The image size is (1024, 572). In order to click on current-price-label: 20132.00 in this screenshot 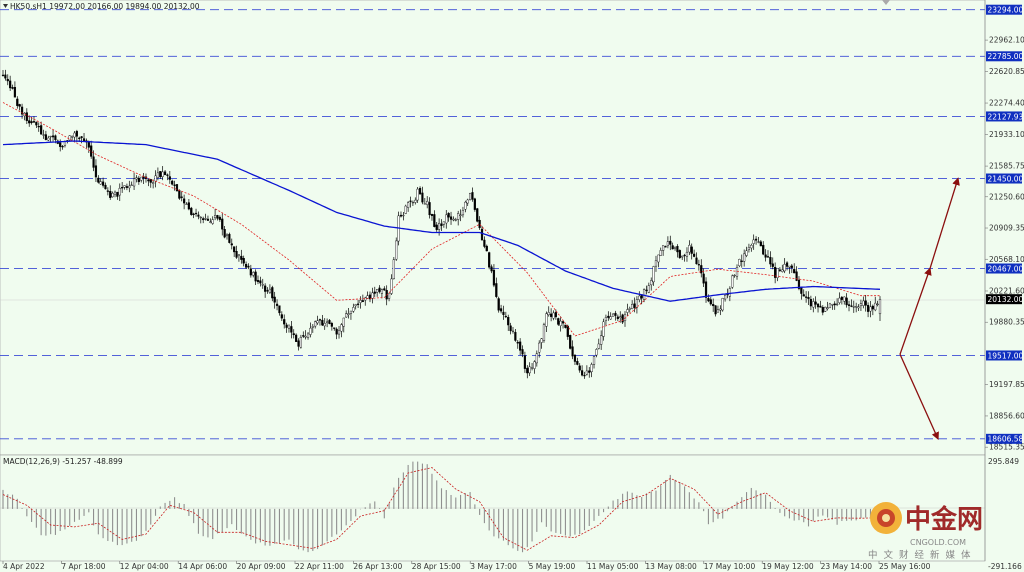, I will do `click(1006, 299)`.